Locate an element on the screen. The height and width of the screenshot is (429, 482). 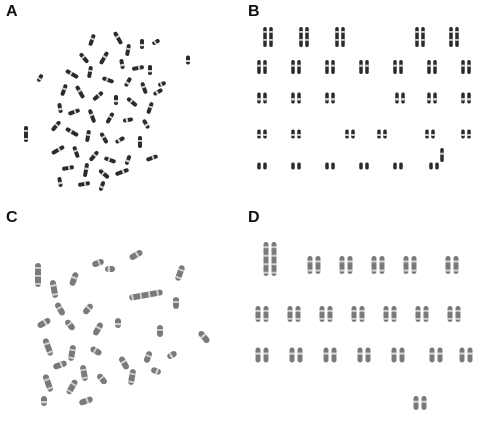
metaphase-spread-c is located at coordinates (122, 328).